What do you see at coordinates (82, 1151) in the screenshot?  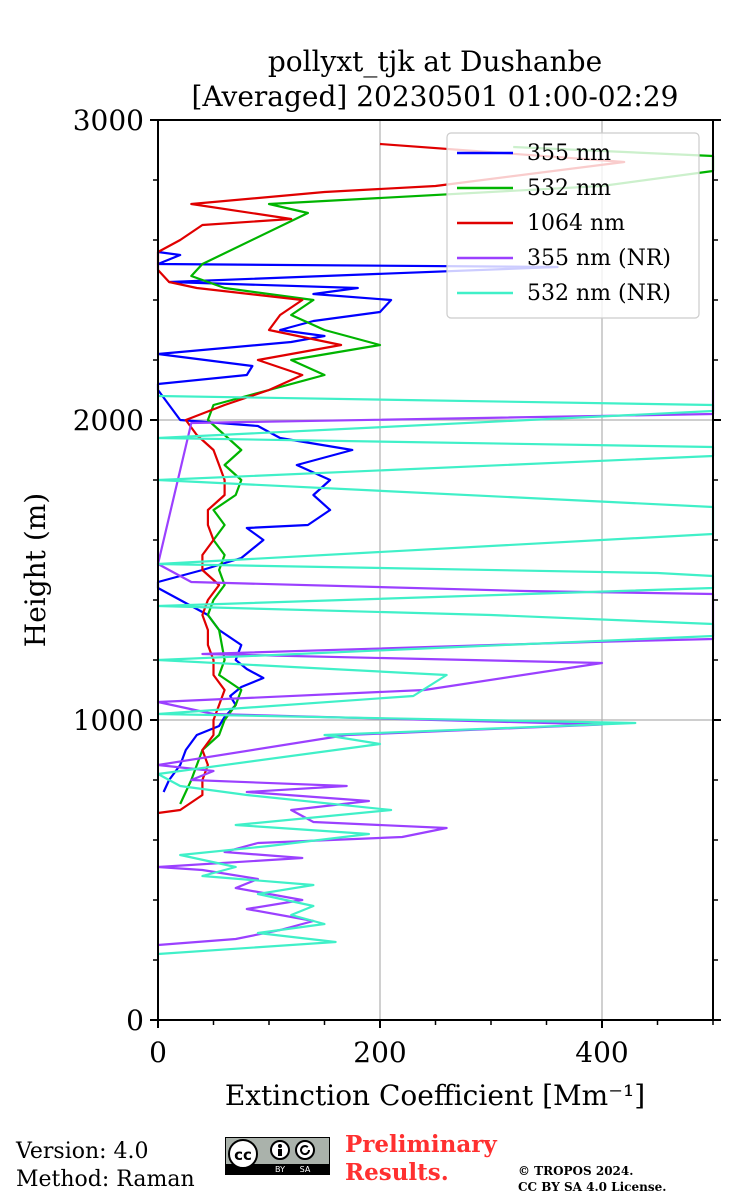 I see `version-text: Version: 4.0` at bounding box center [82, 1151].